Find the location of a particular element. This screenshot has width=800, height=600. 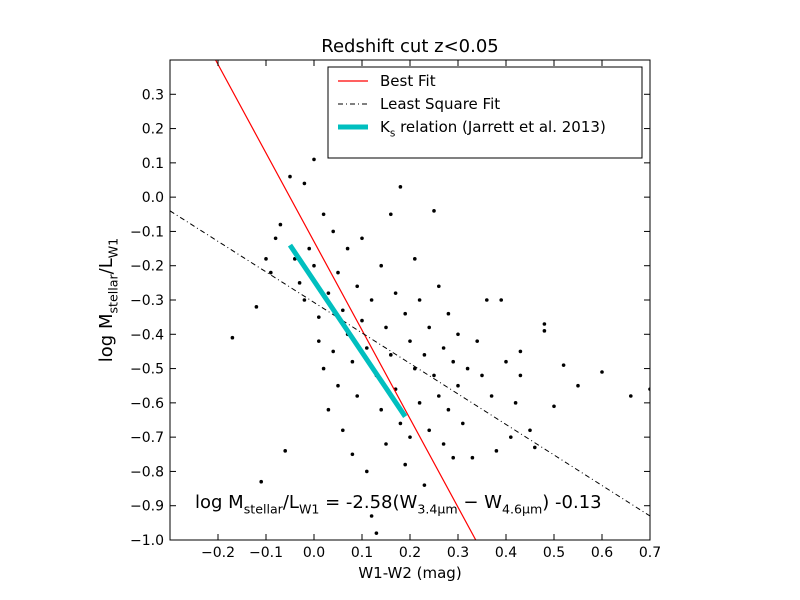

text-part: stellar is located at coordinates (112, 294).